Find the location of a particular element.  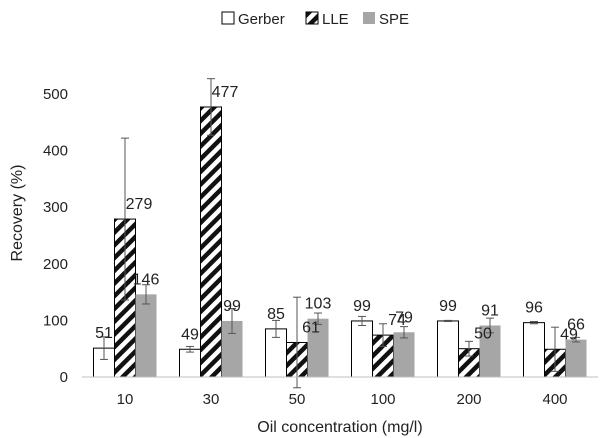

data-label: 96 is located at coordinates (534, 308).